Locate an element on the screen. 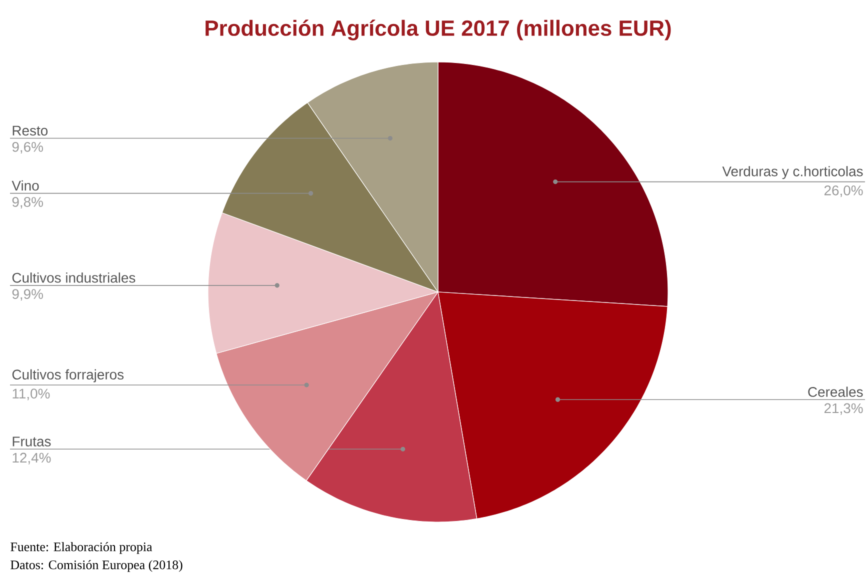  slice-label: Verduras y c.horticolas is located at coordinates (792, 173).